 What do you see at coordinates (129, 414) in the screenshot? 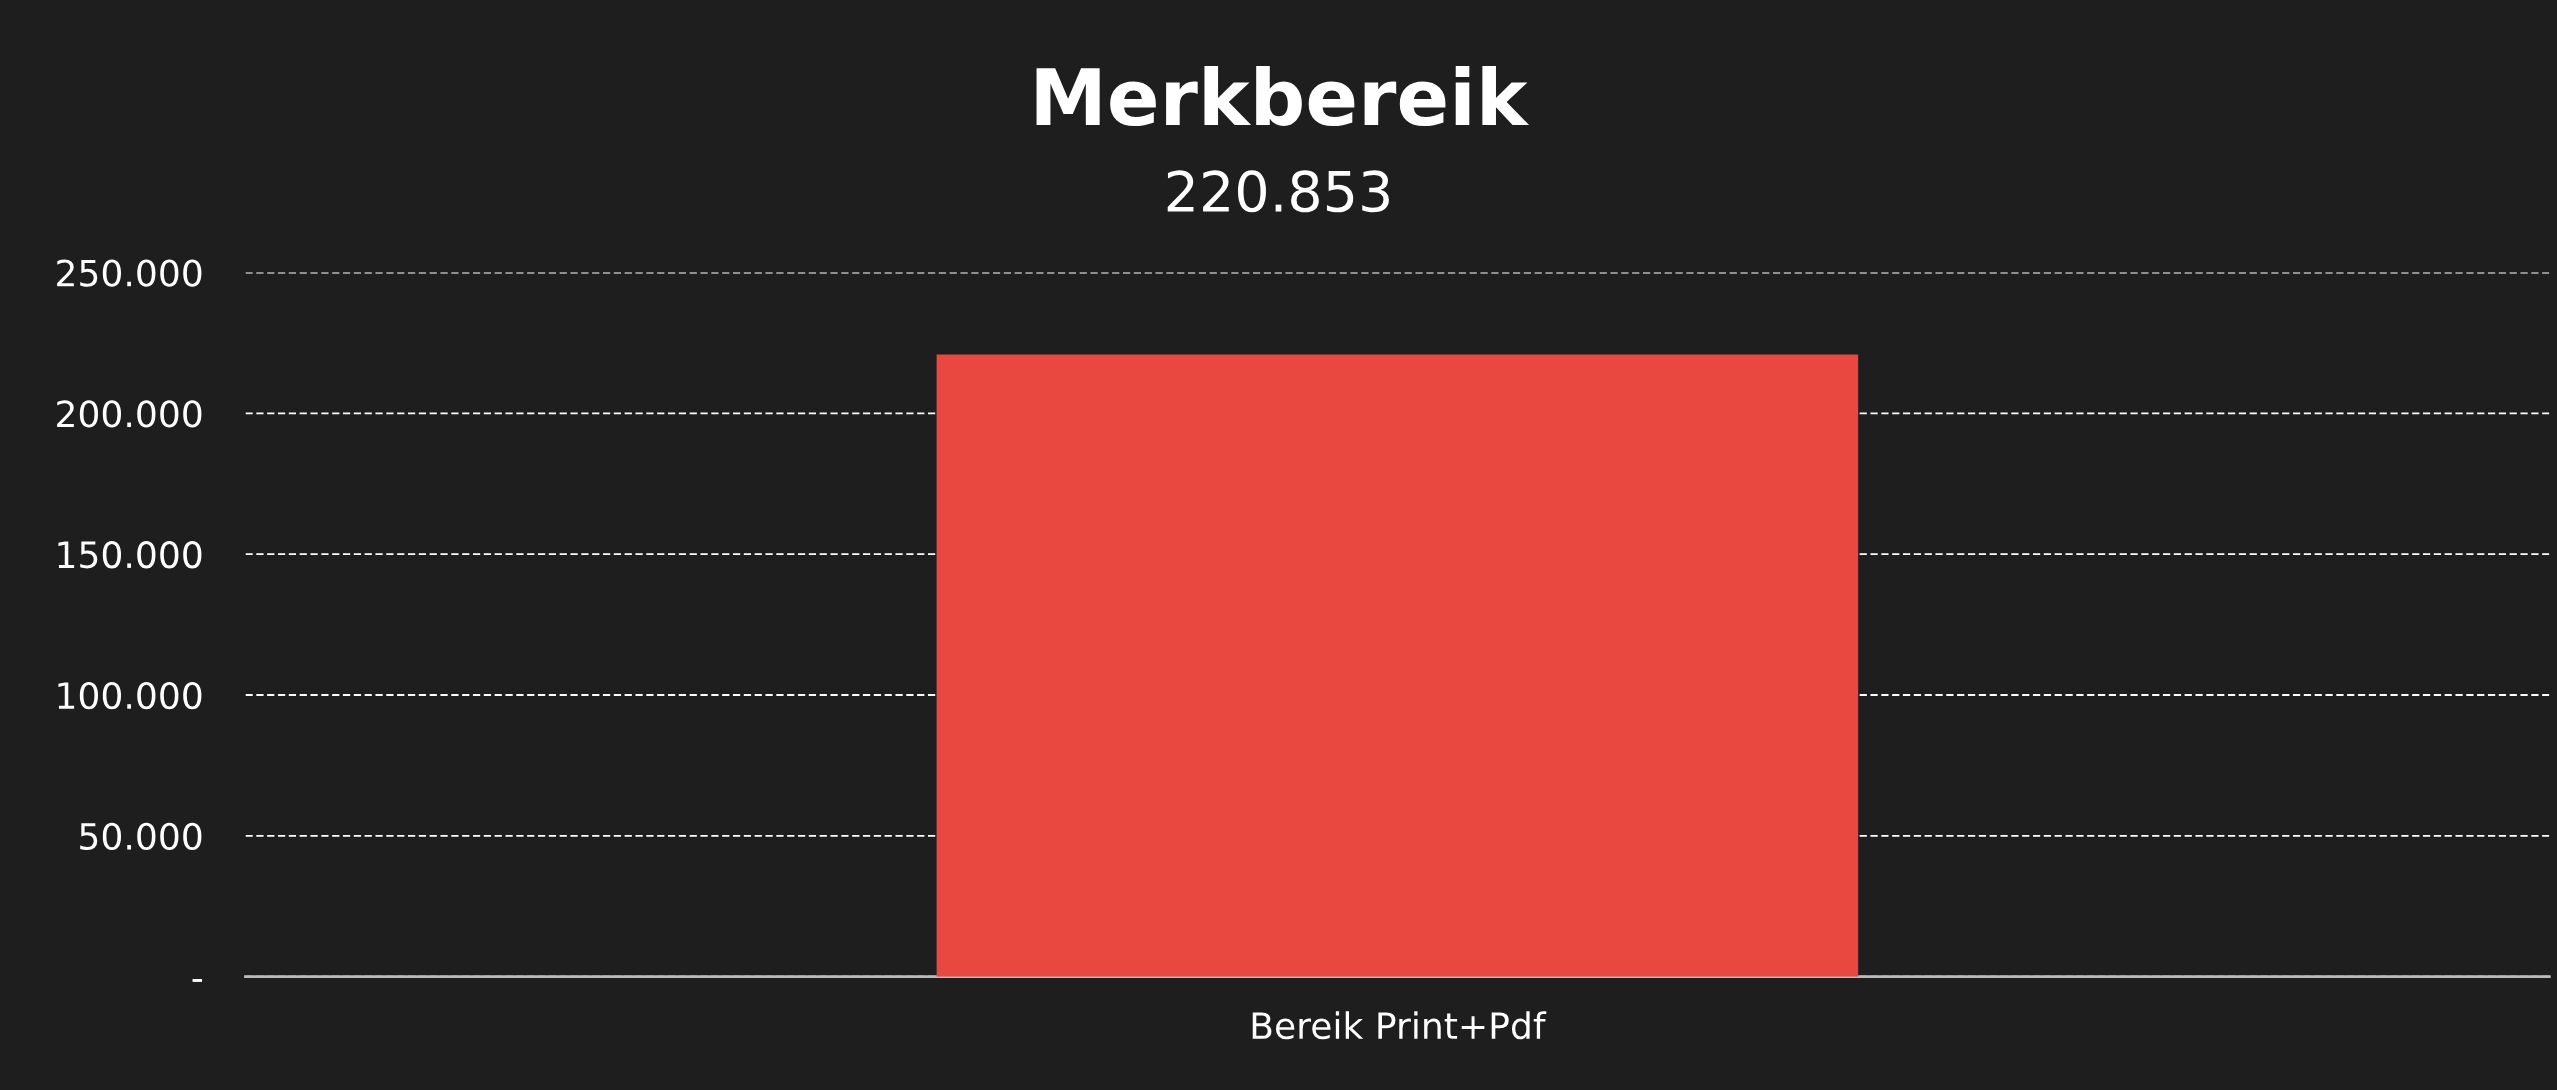
I see `y-tick-label: 200.000` at bounding box center [129, 414].